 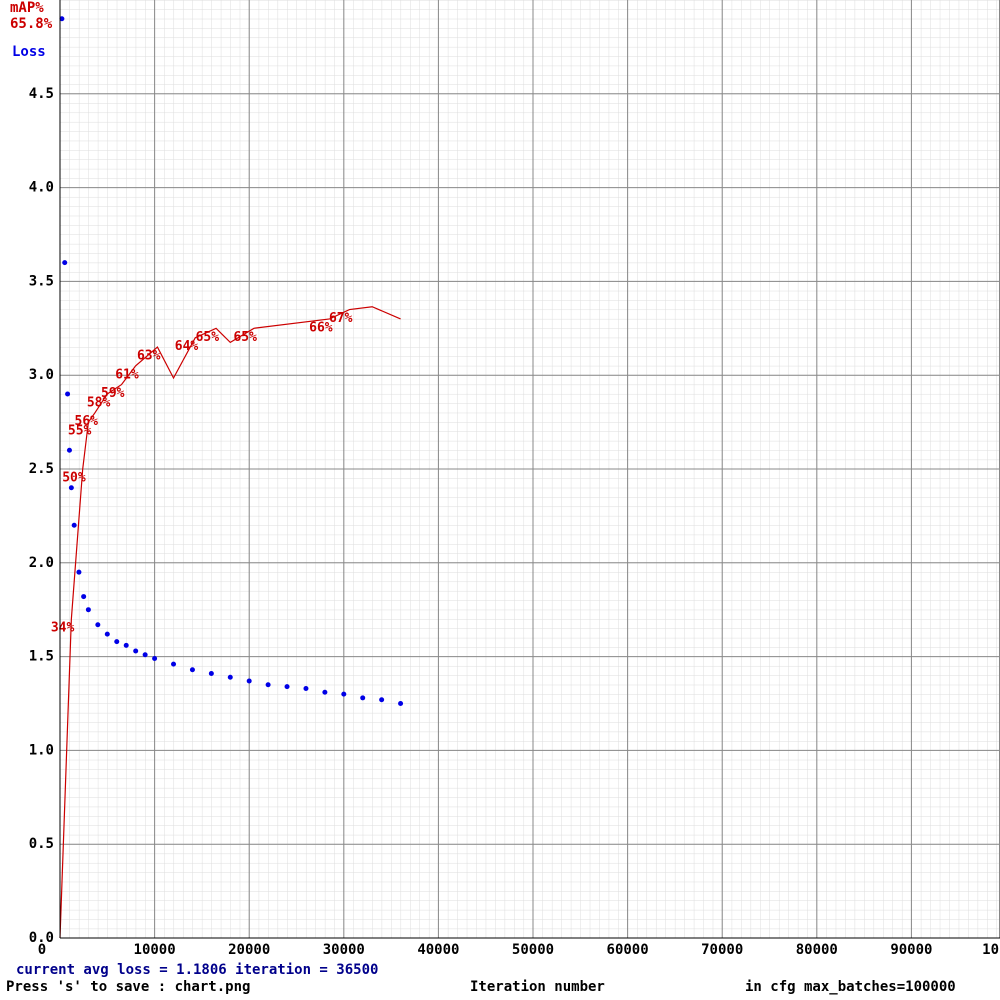 I want to click on data-label: 50%, so click(x=74, y=478).